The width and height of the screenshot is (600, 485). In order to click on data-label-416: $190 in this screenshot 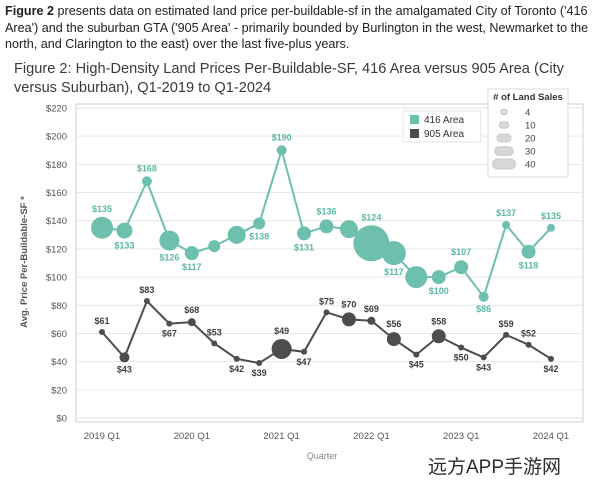, I will do `click(282, 137)`.